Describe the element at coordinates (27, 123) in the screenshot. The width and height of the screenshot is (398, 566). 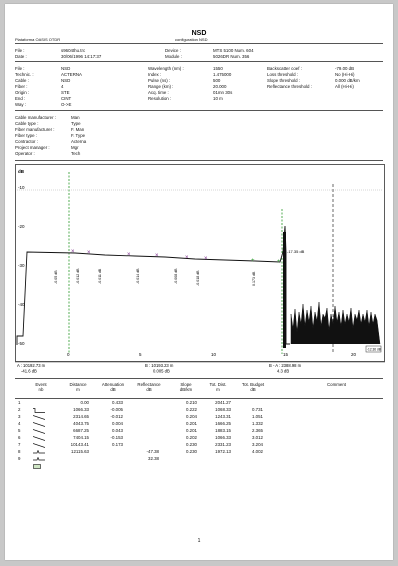
I see `cable-label: Cable type :` at that location.